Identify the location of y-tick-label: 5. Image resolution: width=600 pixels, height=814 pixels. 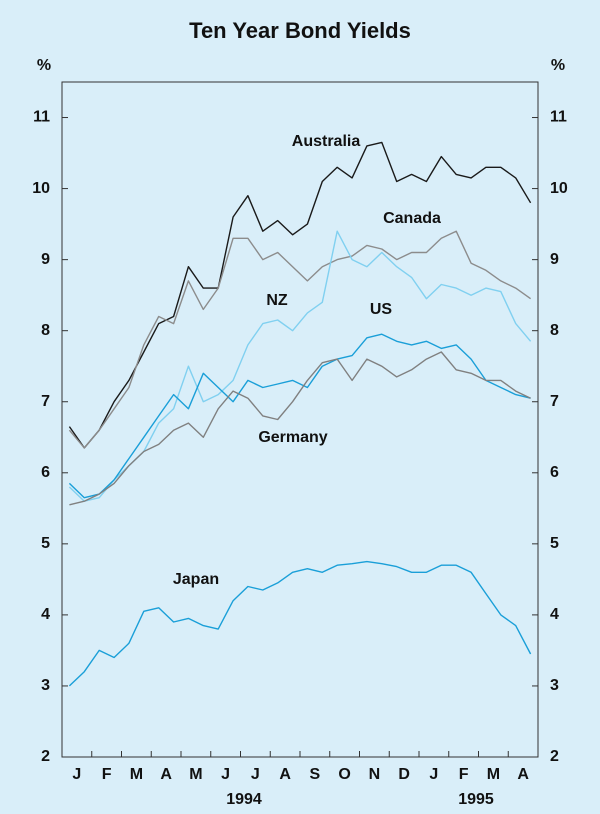
(45, 543).